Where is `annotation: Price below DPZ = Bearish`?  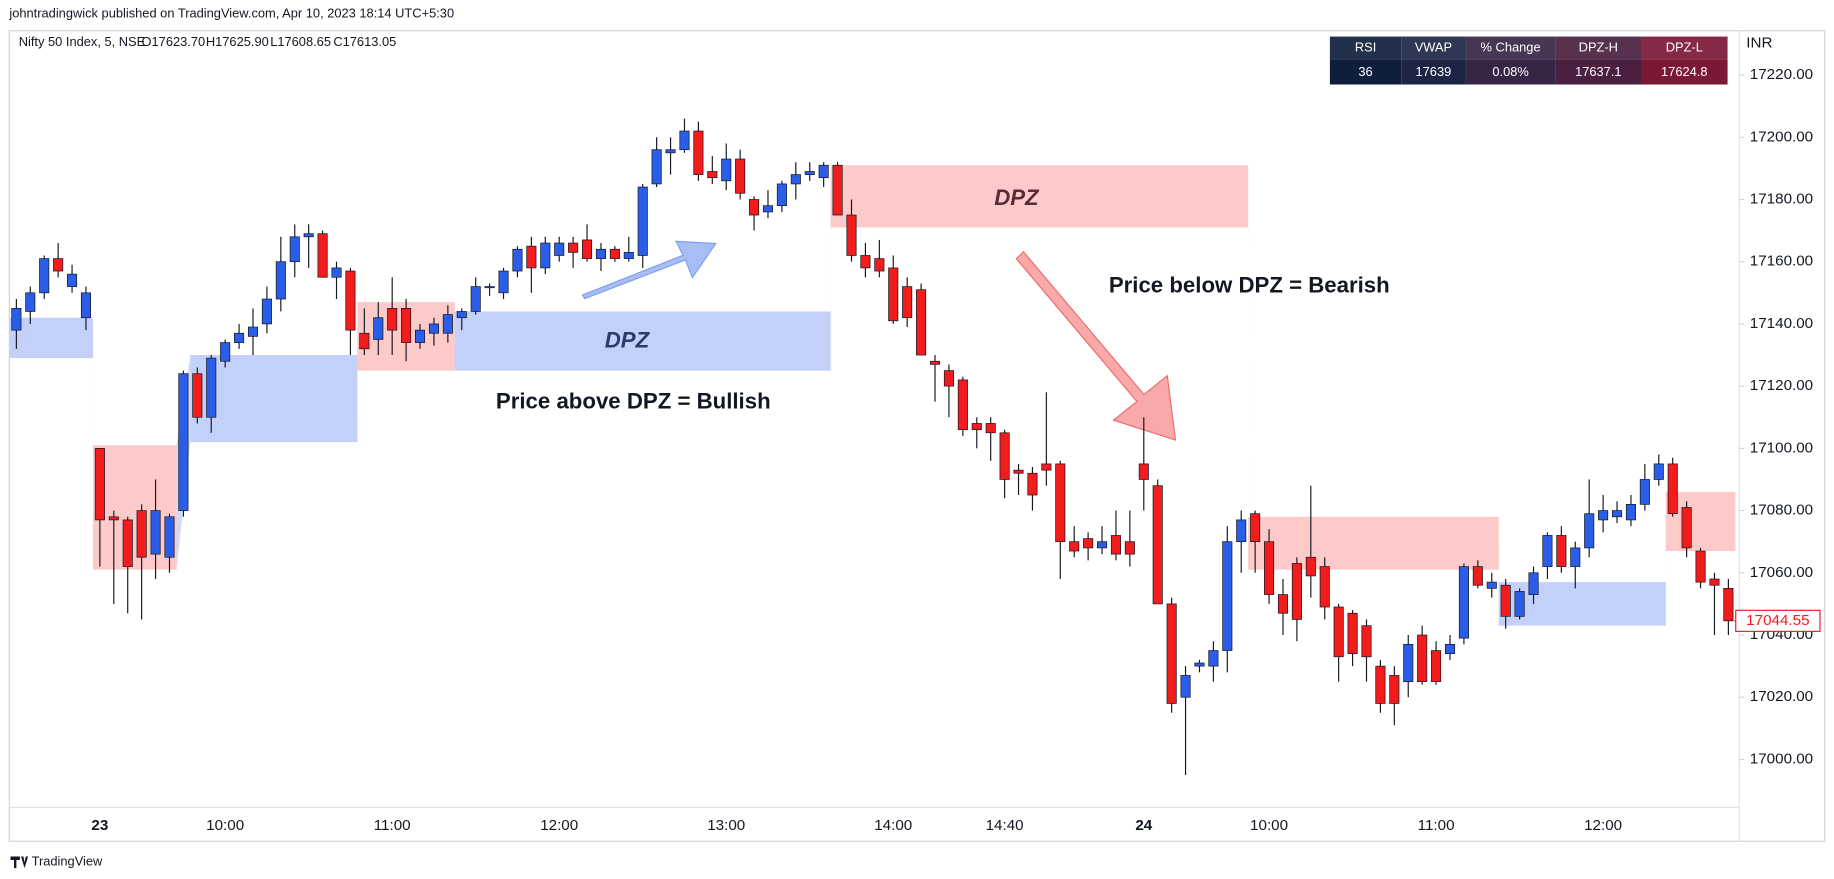
annotation: Price below DPZ = Bearish is located at coordinates (1249, 285).